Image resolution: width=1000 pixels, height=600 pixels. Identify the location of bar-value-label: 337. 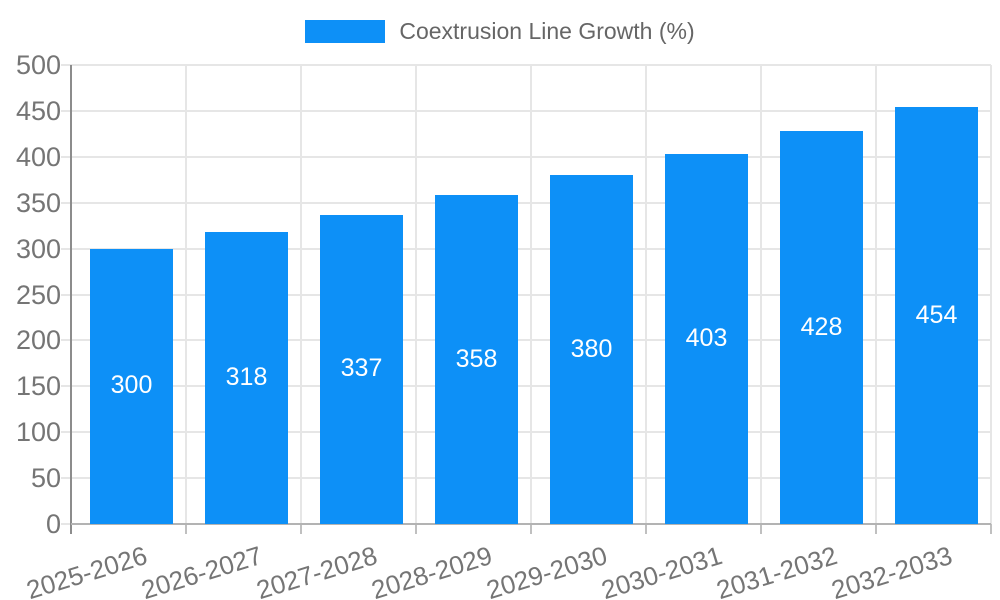
(361, 368).